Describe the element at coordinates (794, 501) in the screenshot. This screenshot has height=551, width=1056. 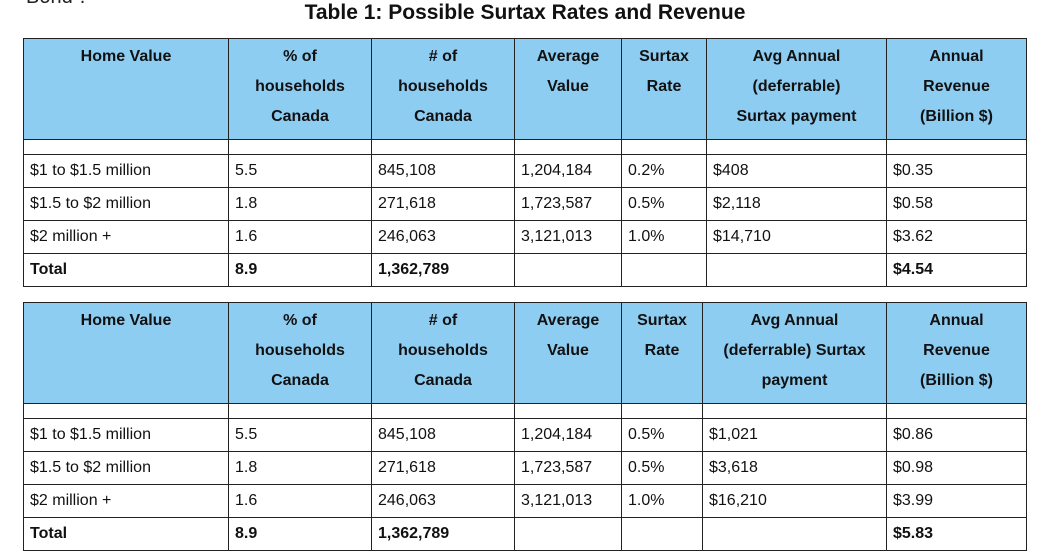
I see `cell-payment: $16,210` at that location.